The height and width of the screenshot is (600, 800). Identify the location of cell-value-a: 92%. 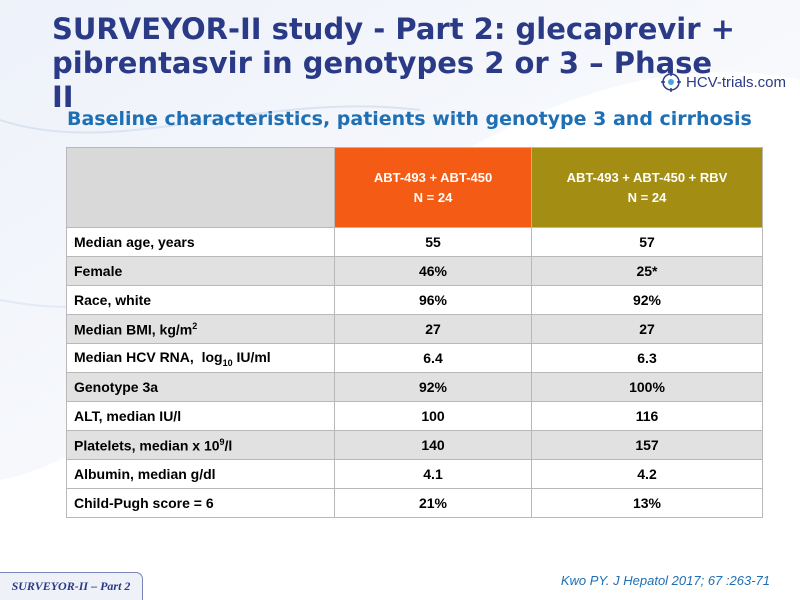
(433, 387).